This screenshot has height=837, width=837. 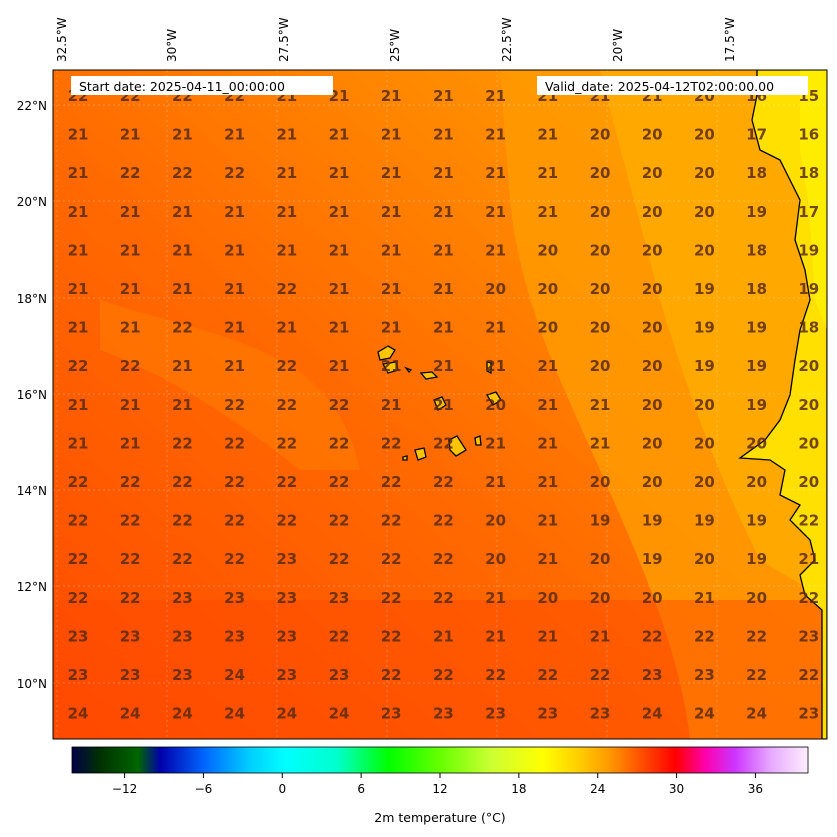 I want to click on lon-label-17-5w: 17.5°W, so click(x=730, y=39).